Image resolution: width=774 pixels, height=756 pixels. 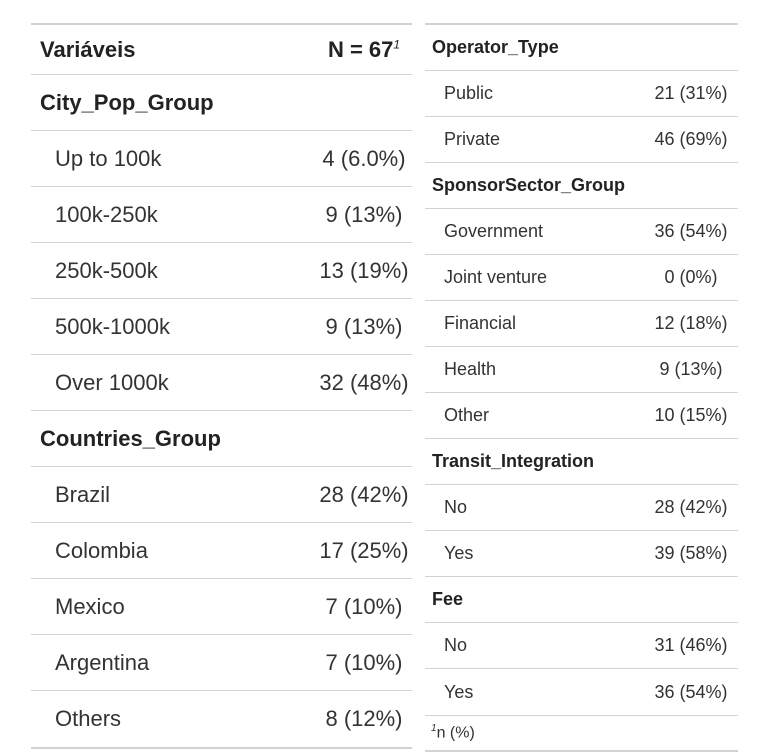 I want to click on table-row: Public 21 (31%), so click(x=581, y=94).